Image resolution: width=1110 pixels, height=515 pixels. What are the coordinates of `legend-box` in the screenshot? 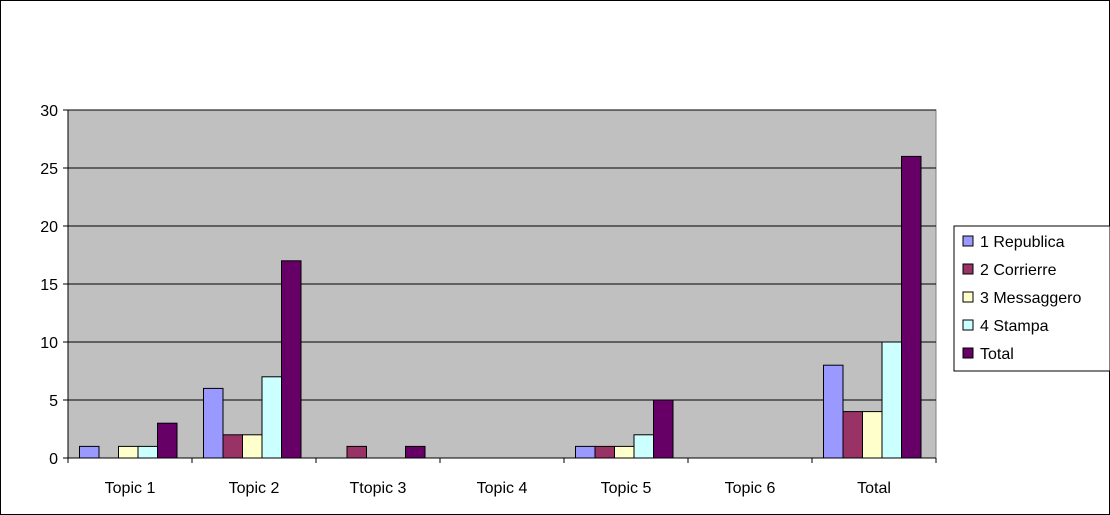 It's located at (1031, 298).